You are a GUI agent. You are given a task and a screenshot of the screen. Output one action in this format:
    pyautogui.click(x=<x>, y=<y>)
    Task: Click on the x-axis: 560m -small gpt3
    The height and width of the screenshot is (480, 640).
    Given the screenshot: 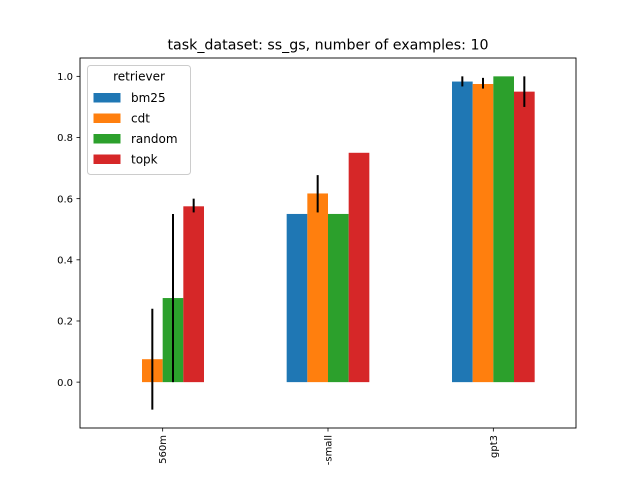 What is the action you would take?
    pyautogui.click(x=329, y=446)
    